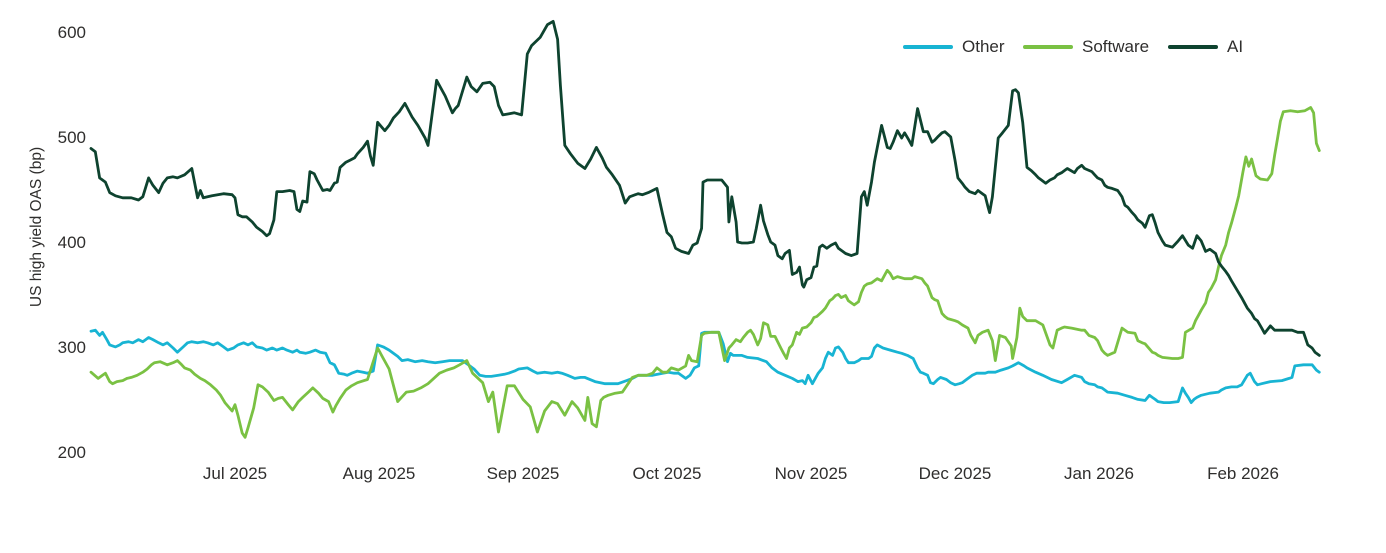 The image size is (1386, 553). I want to click on x-tick-label-feb-2026: Feb 2026, so click(1243, 473).